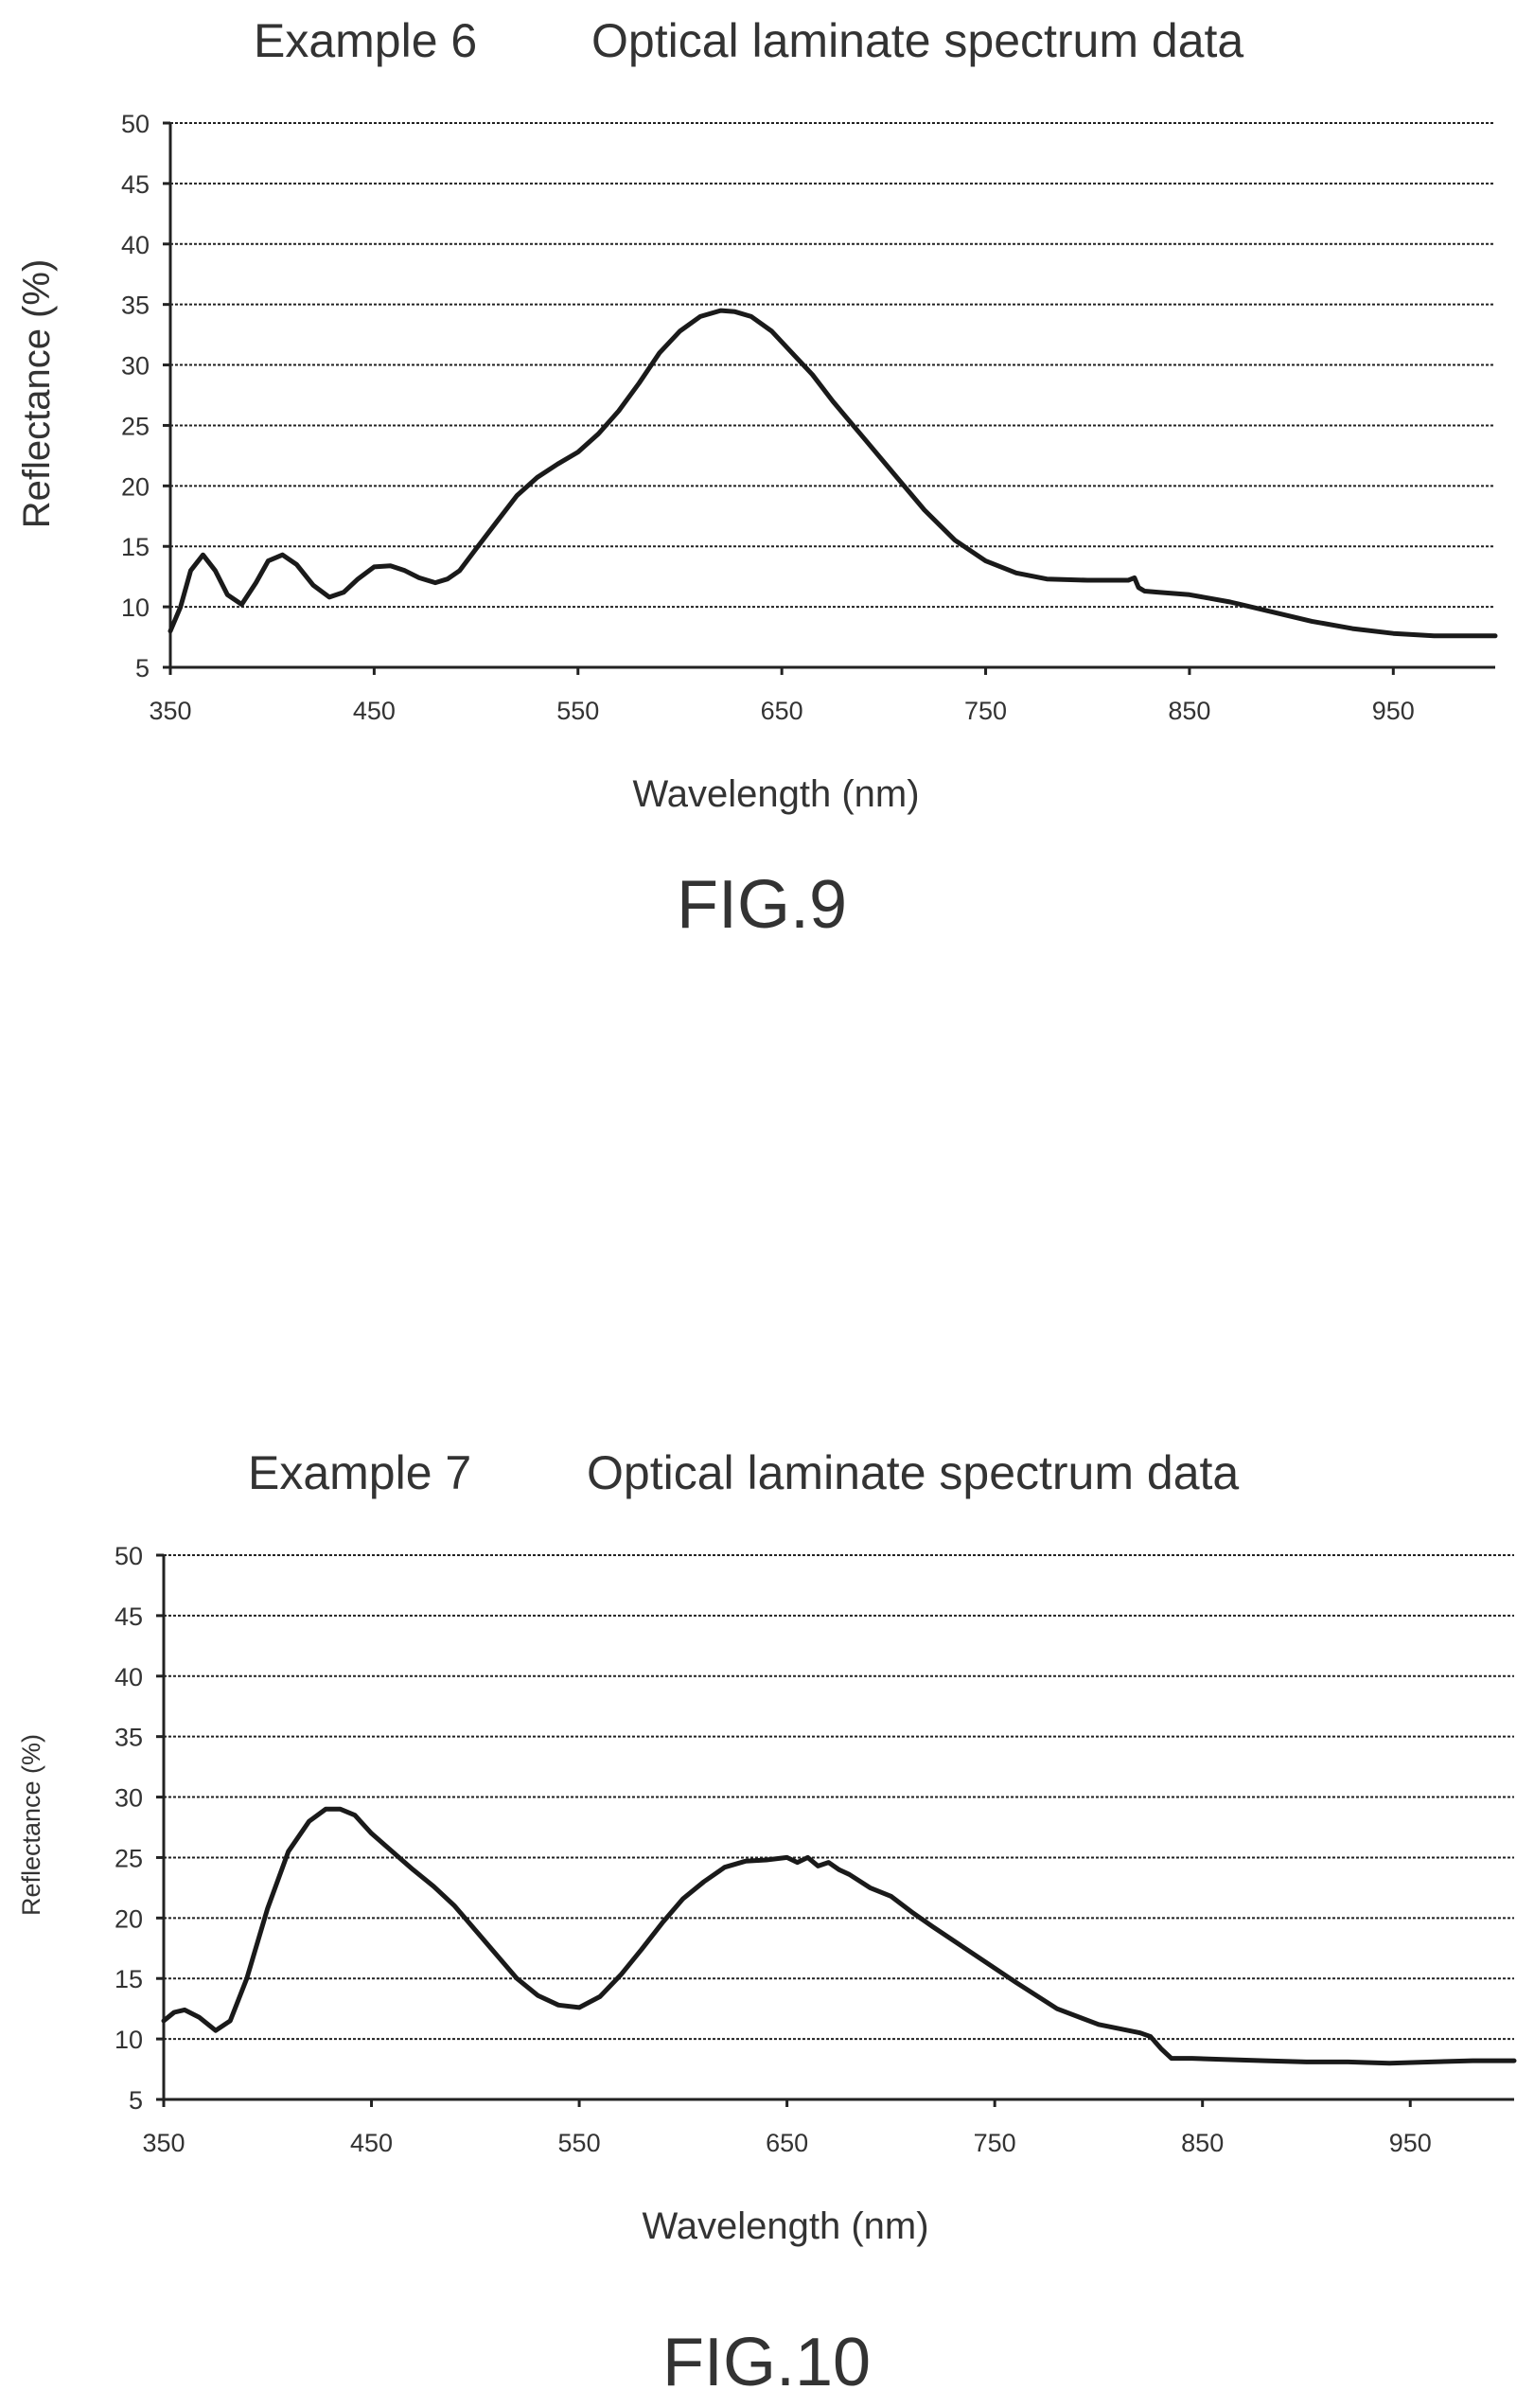  Describe the element at coordinates (766, 2363) in the screenshot. I see `figure-label: FIG.10` at that location.